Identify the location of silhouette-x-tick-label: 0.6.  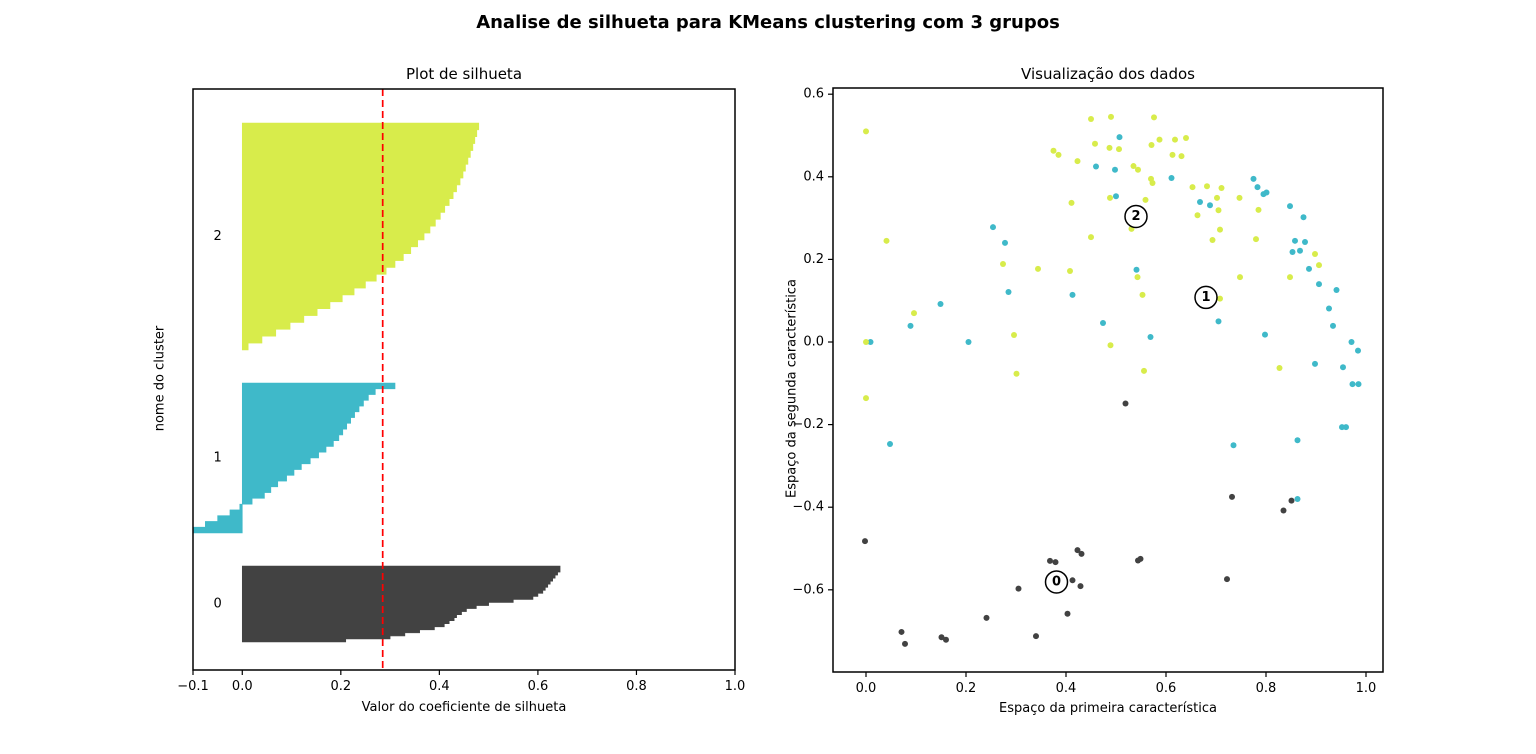
(538, 686).